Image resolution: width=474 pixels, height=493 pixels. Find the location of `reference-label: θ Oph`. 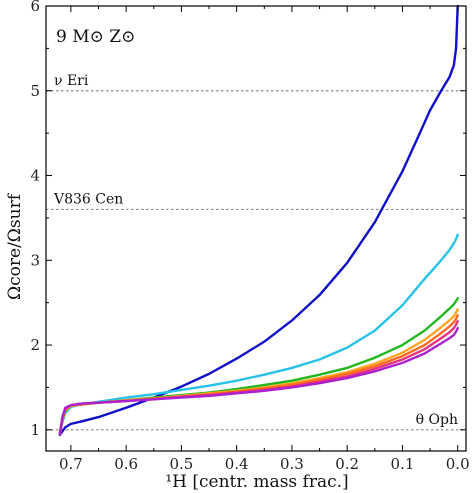

reference-label: θ Oph is located at coordinates (437, 420).